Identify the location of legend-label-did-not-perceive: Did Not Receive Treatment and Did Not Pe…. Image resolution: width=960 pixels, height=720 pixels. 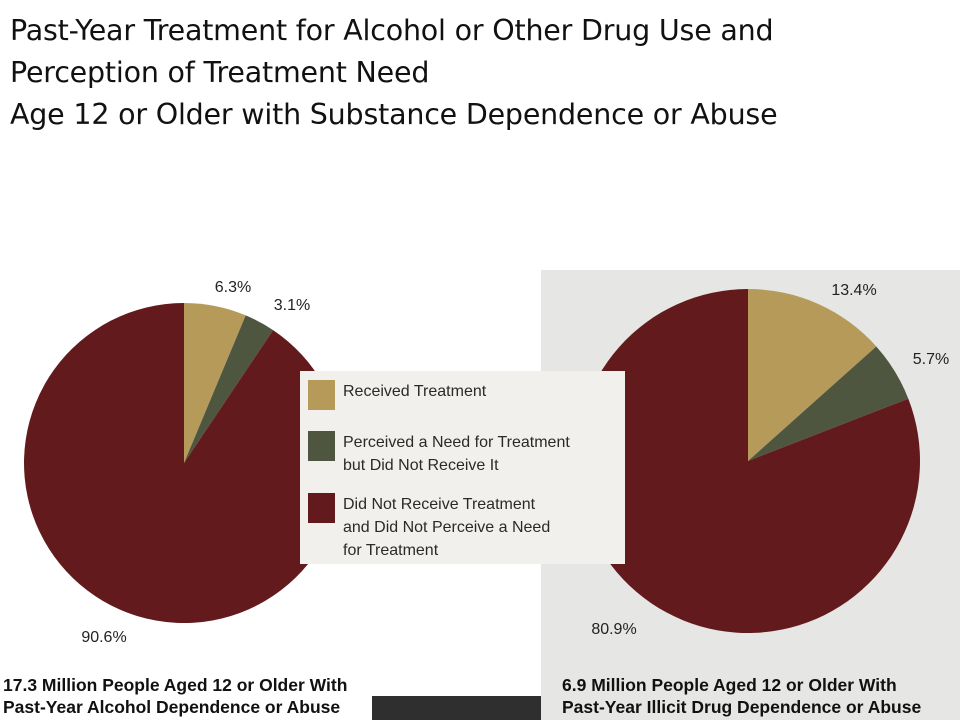
(447, 527).